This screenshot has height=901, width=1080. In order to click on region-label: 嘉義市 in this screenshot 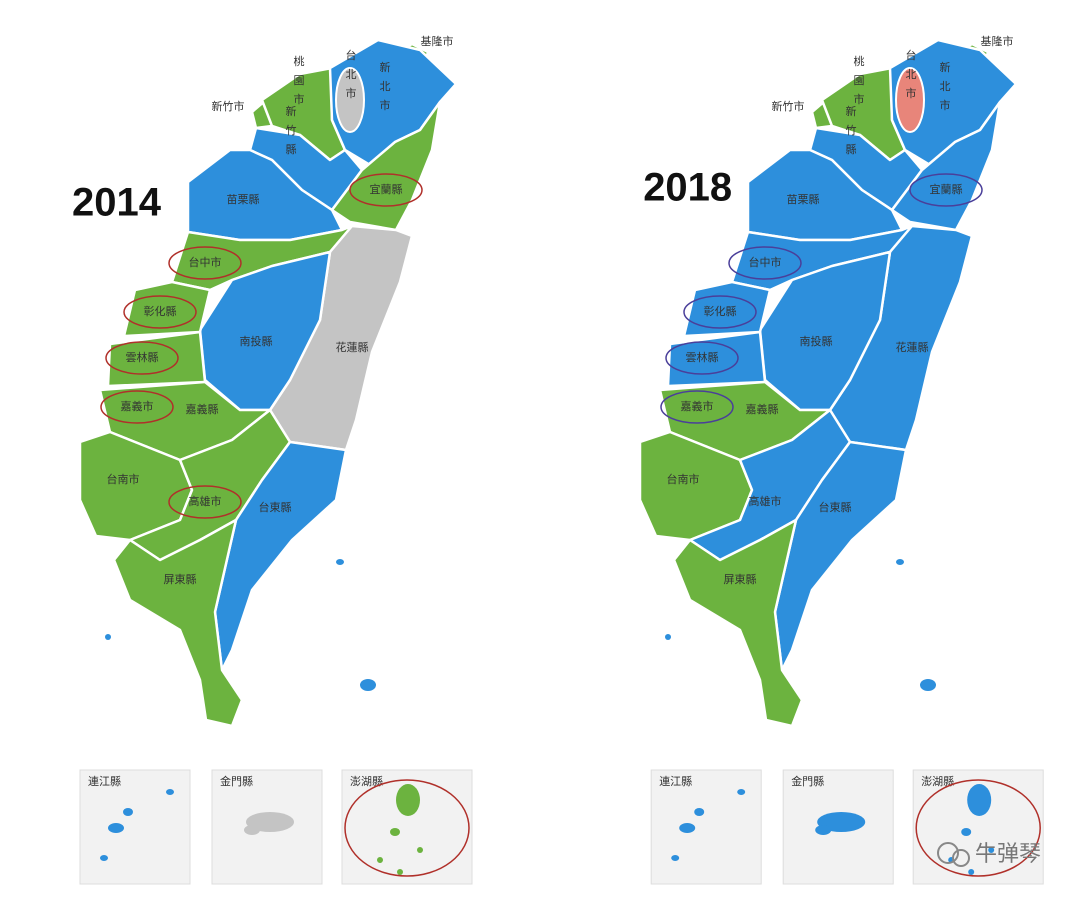, I will do `click(137, 406)`.